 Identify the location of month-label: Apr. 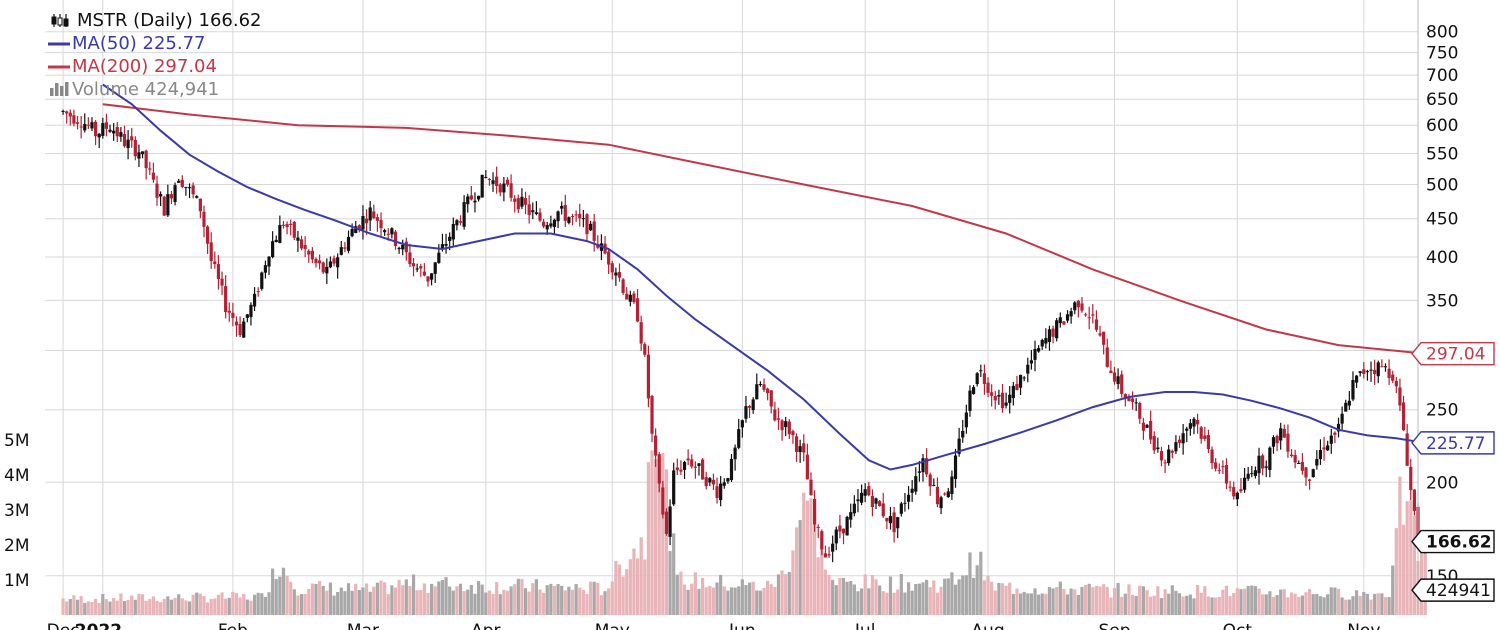
(485, 625).